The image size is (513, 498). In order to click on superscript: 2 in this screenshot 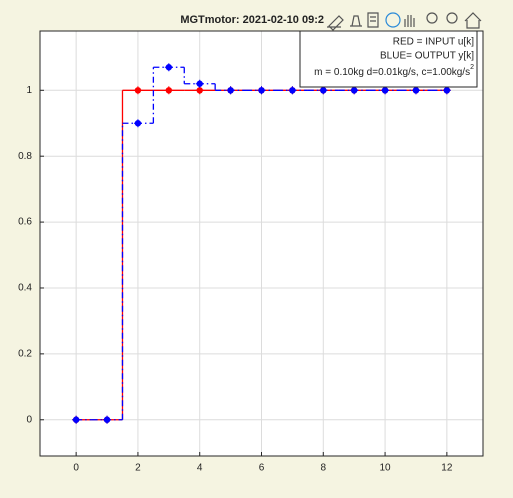, I will do `click(472, 67)`.